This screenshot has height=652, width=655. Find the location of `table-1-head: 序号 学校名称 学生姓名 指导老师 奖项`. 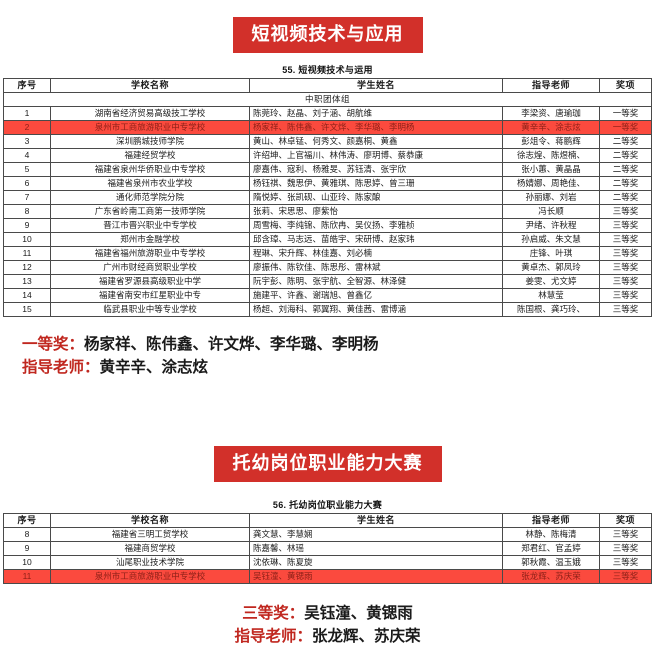

table-1-head: 序号 学校名称 学生姓名 指导老师 奖项 is located at coordinates (327, 85).